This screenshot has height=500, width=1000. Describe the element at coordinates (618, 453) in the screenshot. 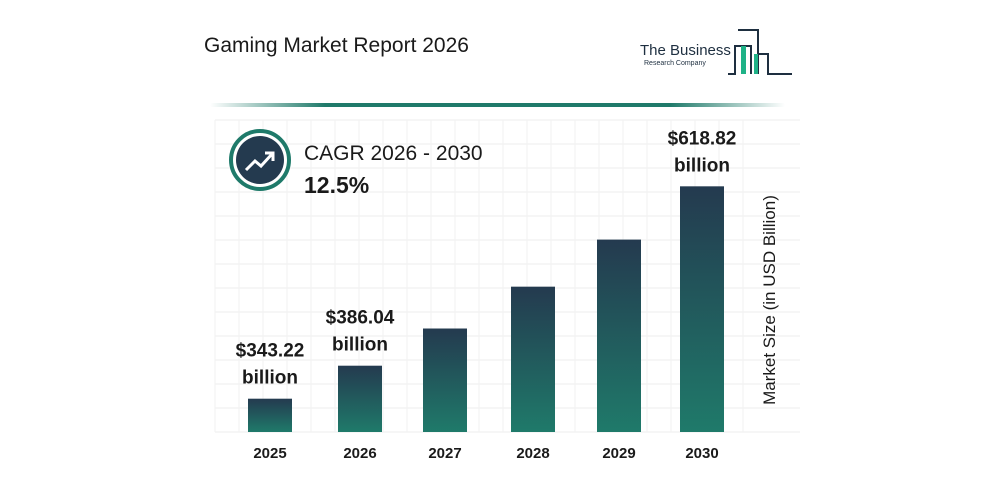

I see `x-tick-label: 2029` at that location.